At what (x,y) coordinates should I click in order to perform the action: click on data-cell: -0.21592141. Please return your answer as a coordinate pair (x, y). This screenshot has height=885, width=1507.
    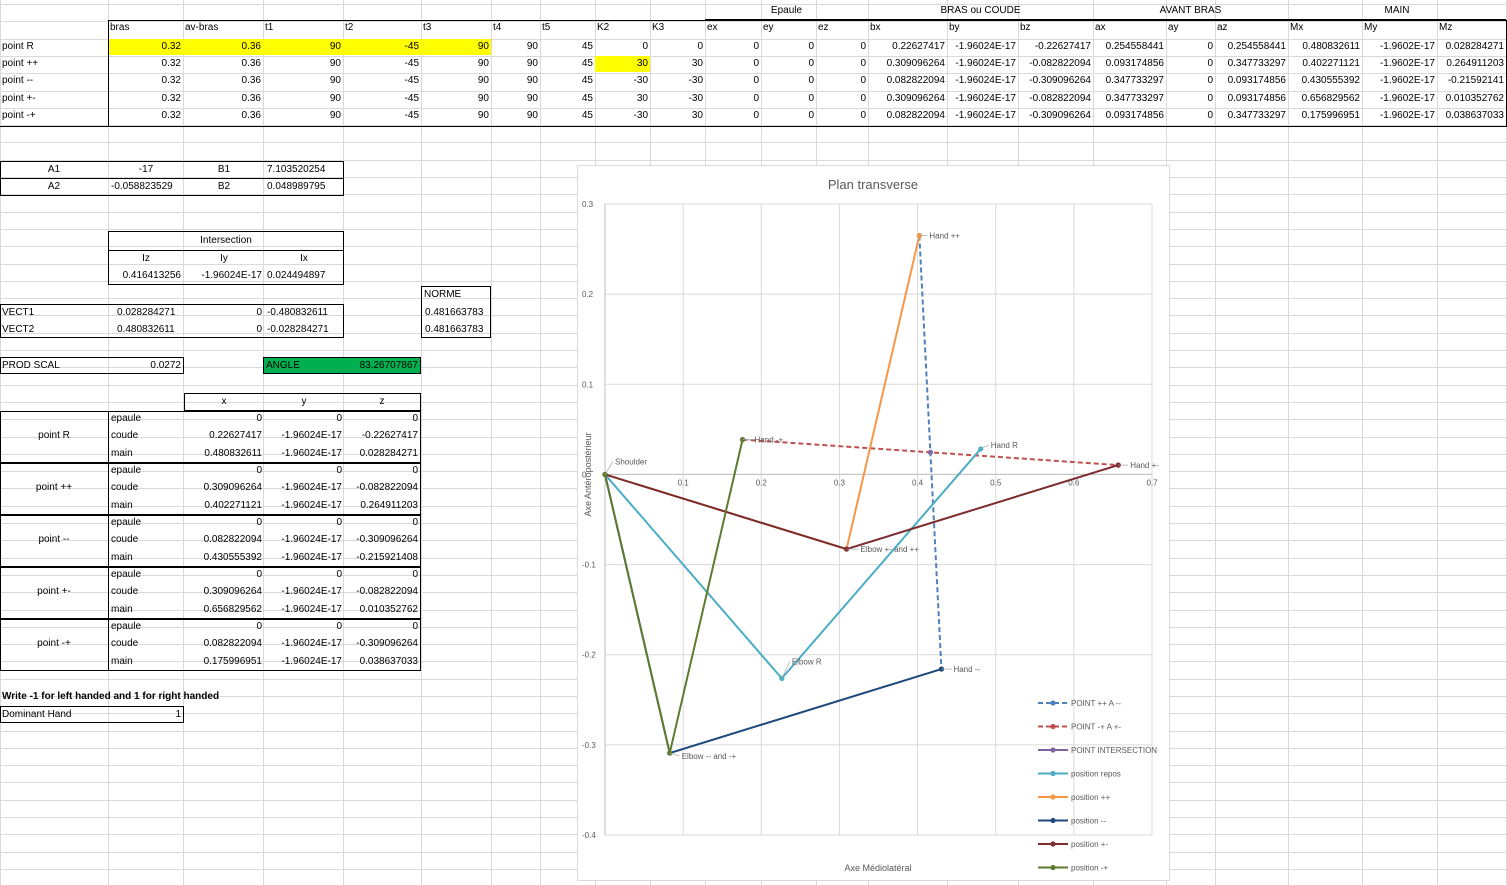
    Looking at the image, I should click on (1475, 81).